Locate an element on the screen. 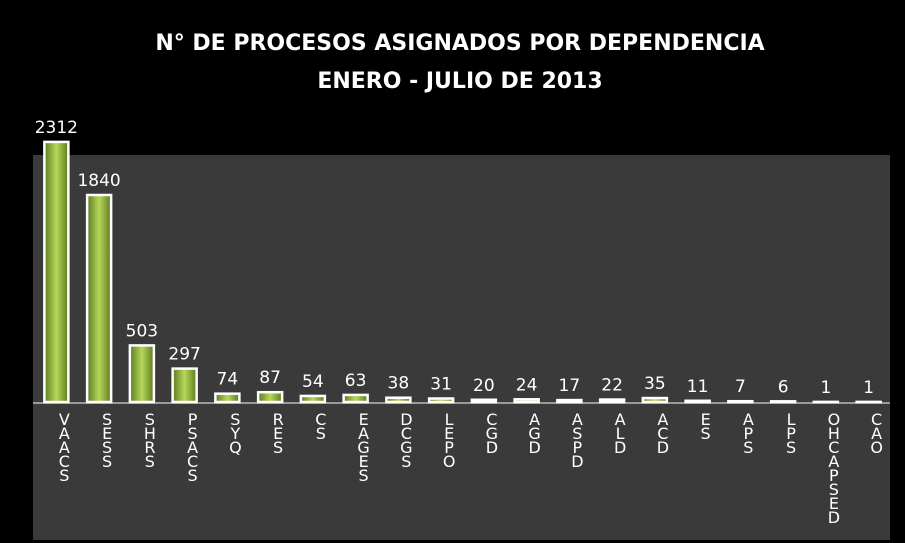  value-label: 38 is located at coordinates (399, 384).